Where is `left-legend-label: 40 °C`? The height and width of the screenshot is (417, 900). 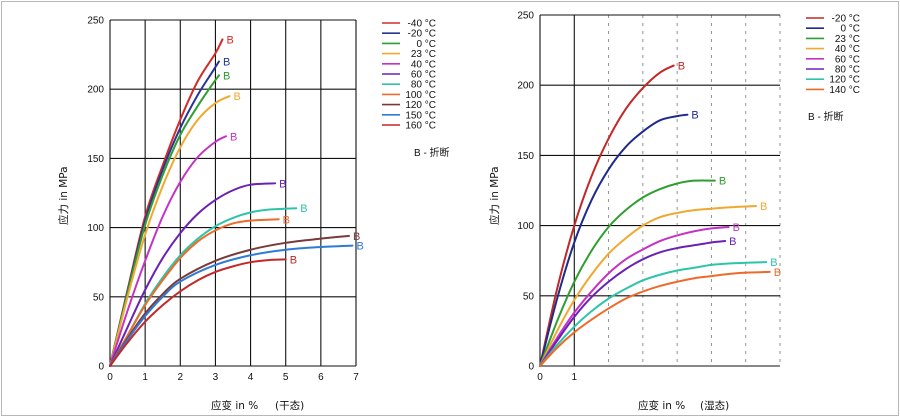 left-legend-label: 40 °C is located at coordinates (423, 64).